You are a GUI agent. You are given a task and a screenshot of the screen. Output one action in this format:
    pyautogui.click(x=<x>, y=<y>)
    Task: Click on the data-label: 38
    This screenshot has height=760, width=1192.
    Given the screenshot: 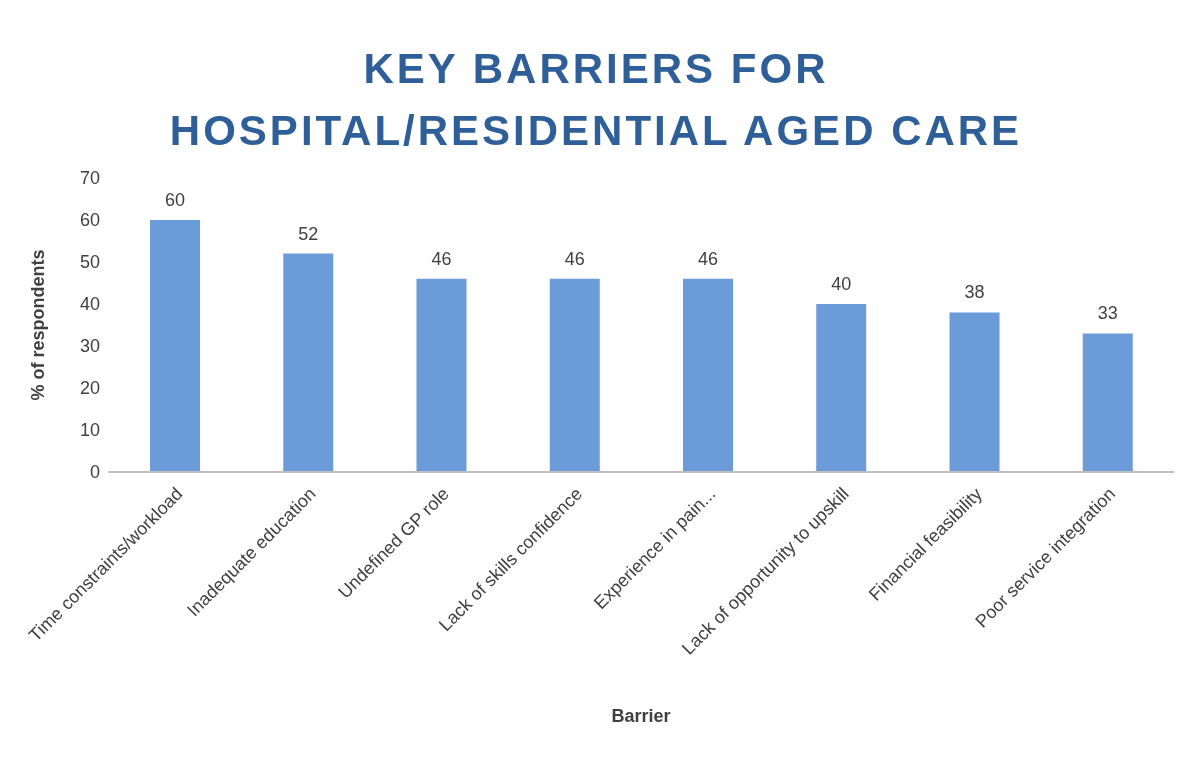 What is the action you would take?
    pyautogui.click(x=974, y=292)
    